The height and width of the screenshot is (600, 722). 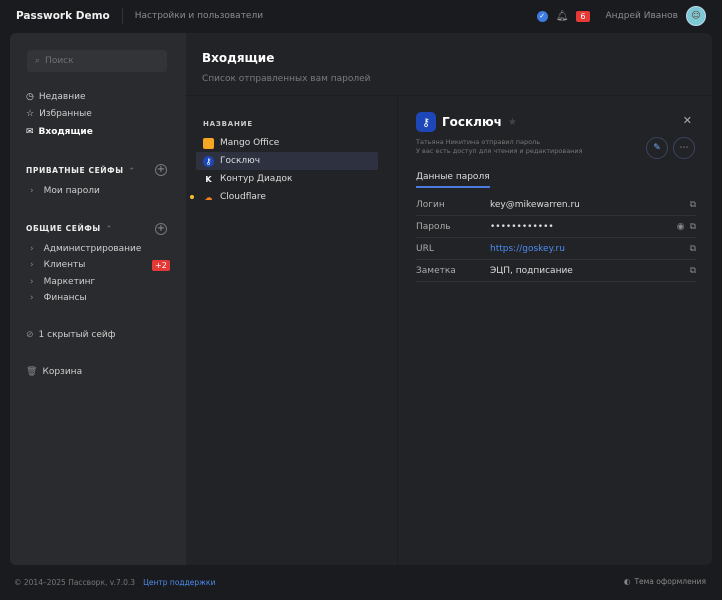 I want to click on section-title: ПРИВАТНЫЕ СЕЙФЫ, so click(x=75, y=170).